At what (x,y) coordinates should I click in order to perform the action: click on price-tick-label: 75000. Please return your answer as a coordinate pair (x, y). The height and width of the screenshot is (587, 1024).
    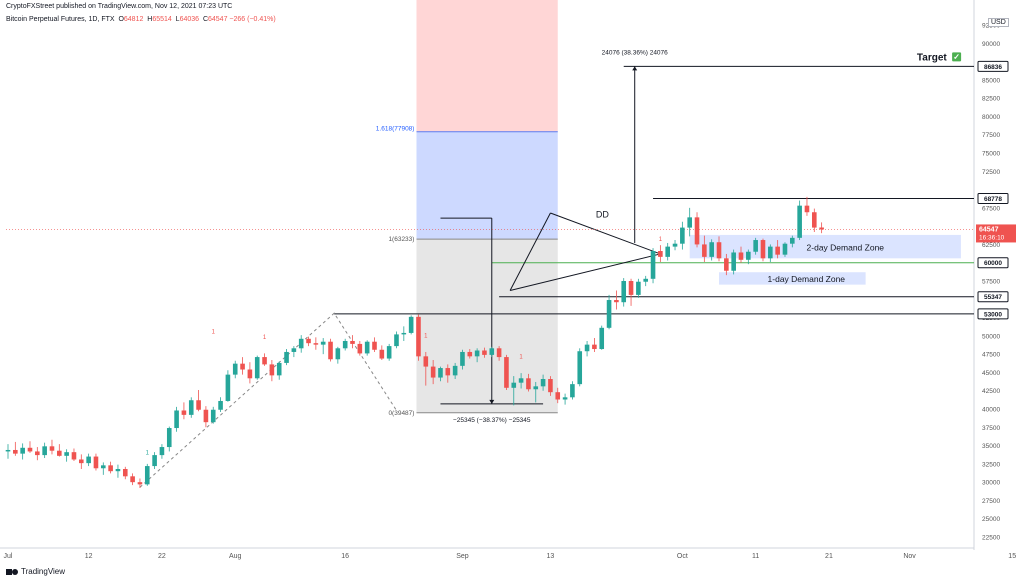
    Looking at the image, I should click on (991, 153).